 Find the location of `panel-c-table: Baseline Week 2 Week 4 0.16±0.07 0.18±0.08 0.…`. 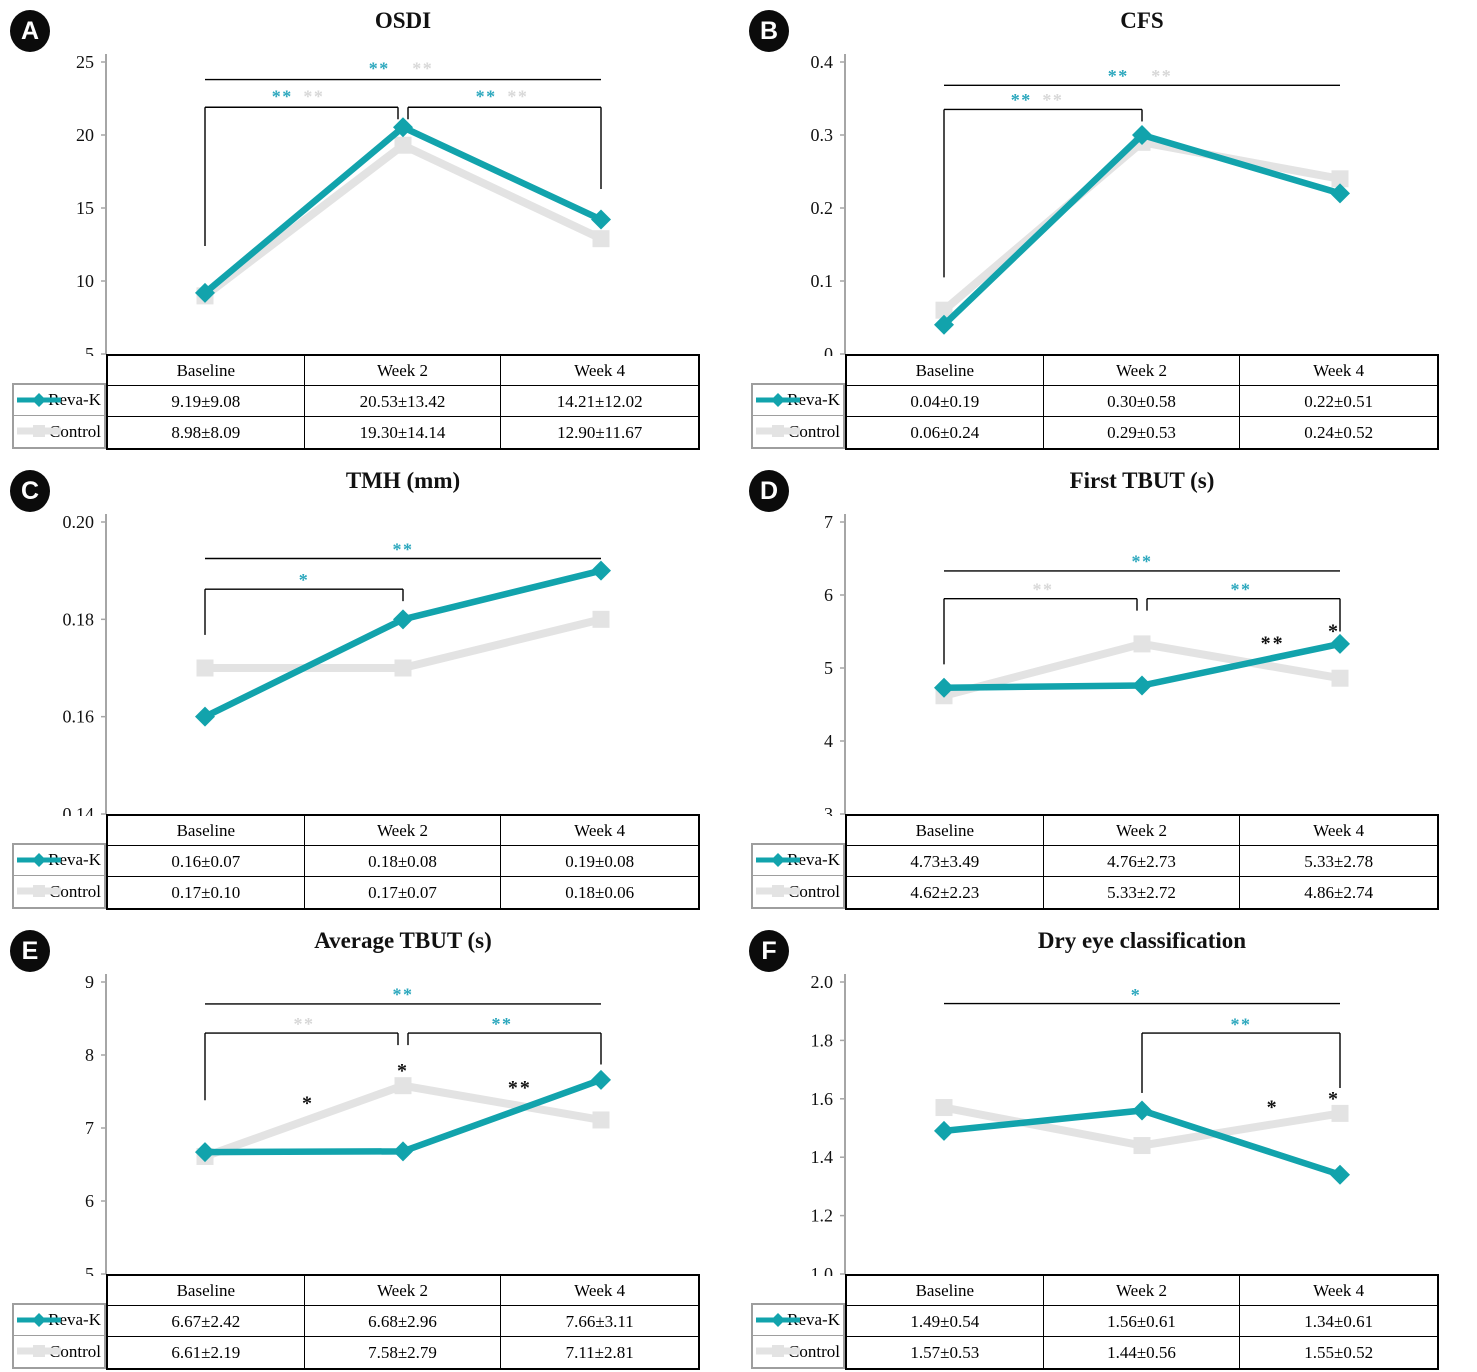

panel-c-table: Baseline Week 2 Week 4 0.16±0.07 0.18±0.08 0.… is located at coordinates (403, 862).